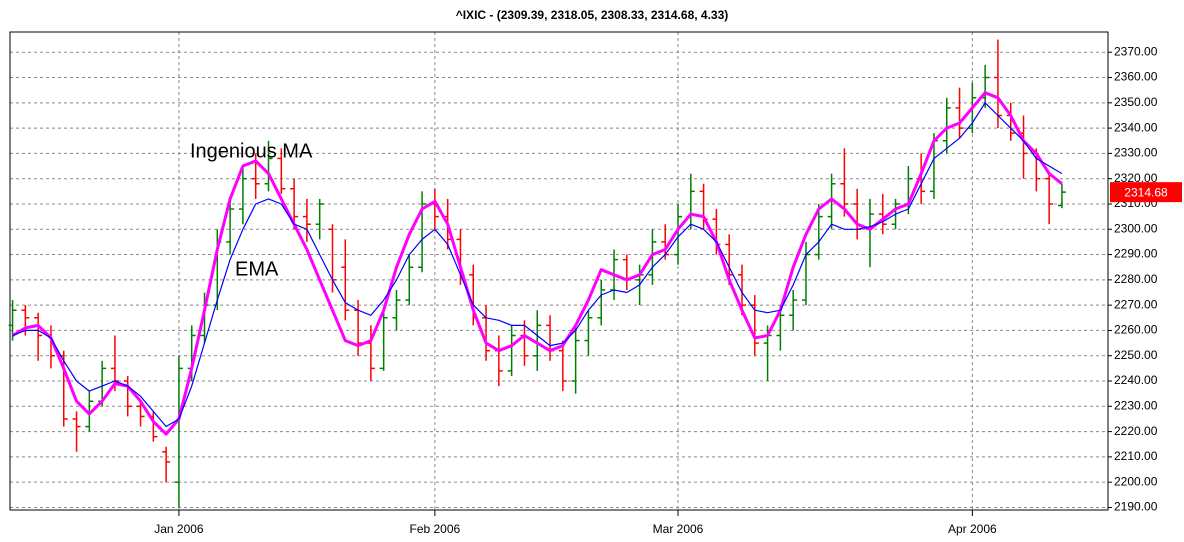 The height and width of the screenshot is (542, 1184). I want to click on y-tick-label: 2370.00, so click(1136, 51).